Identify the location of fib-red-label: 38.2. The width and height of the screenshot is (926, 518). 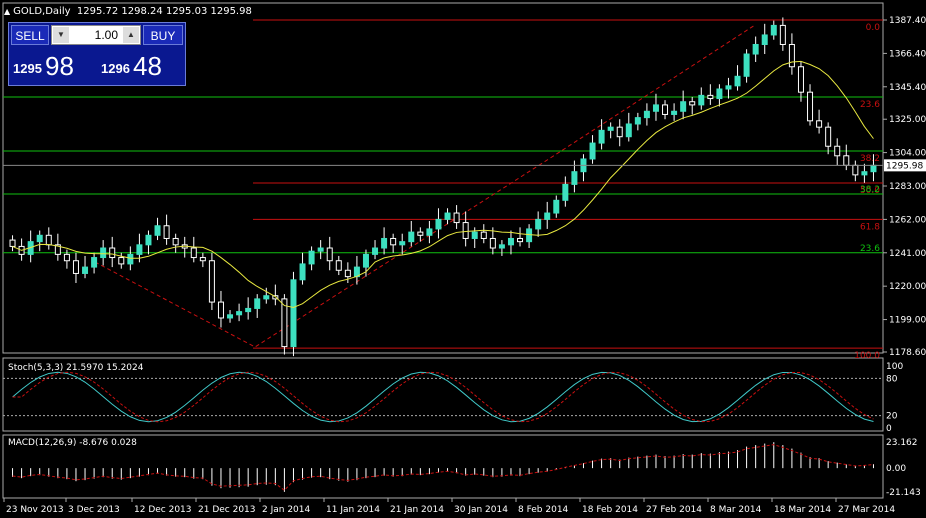
(870, 159).